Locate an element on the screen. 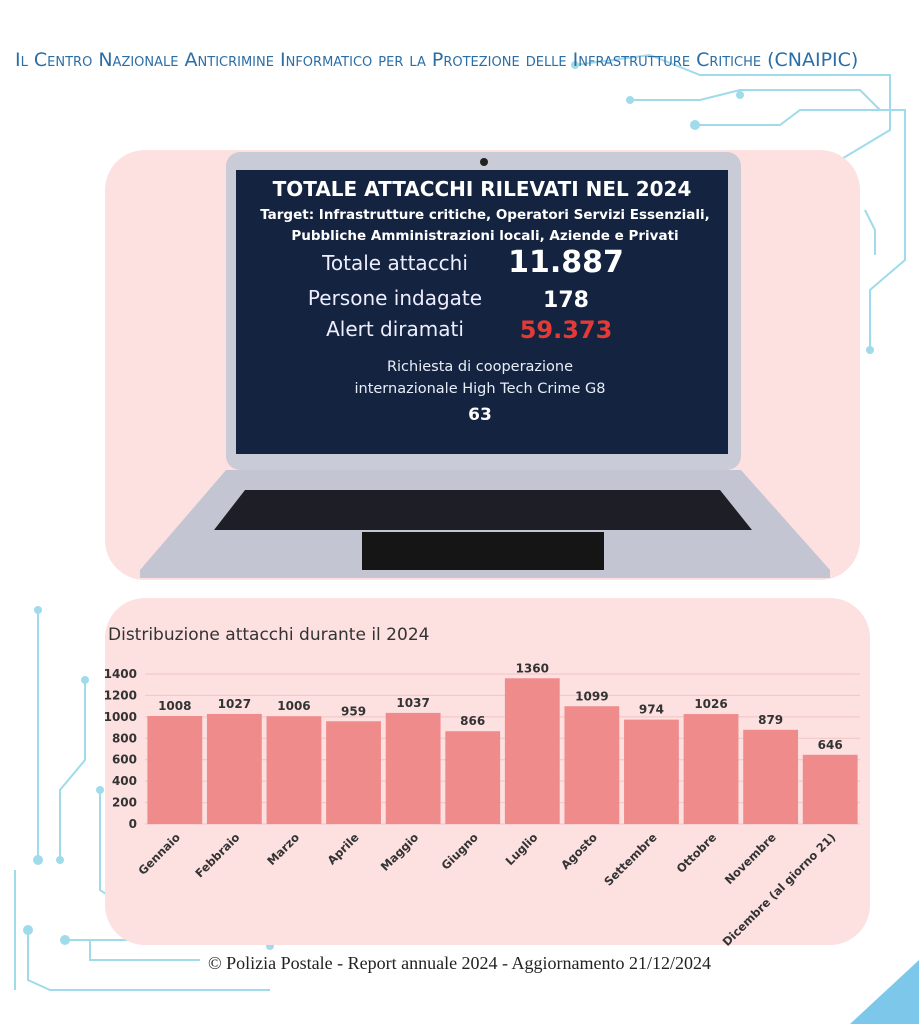 This screenshot has height=1024, width=919. data-label: 974 is located at coordinates (651, 710).